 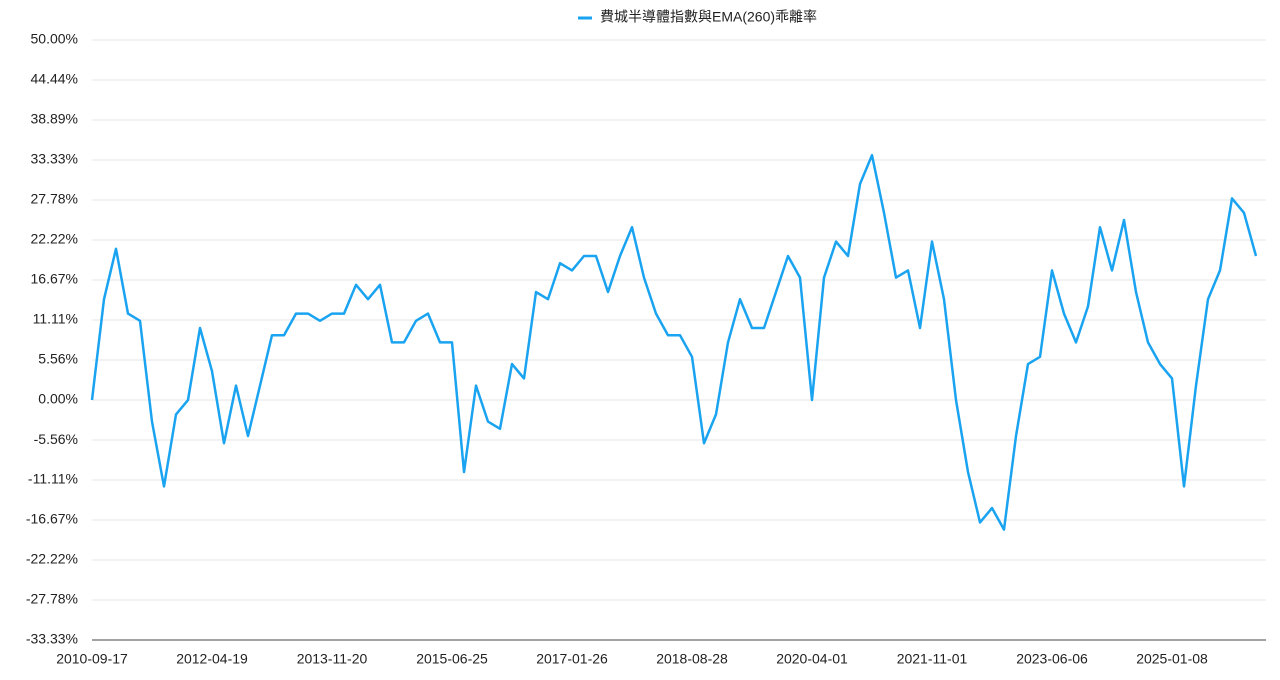 I want to click on y-tick-label: 33.33%, so click(x=54, y=159).